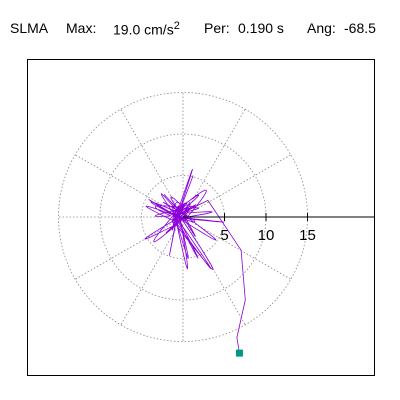 This screenshot has height=400, width=400. Describe the element at coordinates (127, 29) in the screenshot. I see `max-number: 19.0` at that location.